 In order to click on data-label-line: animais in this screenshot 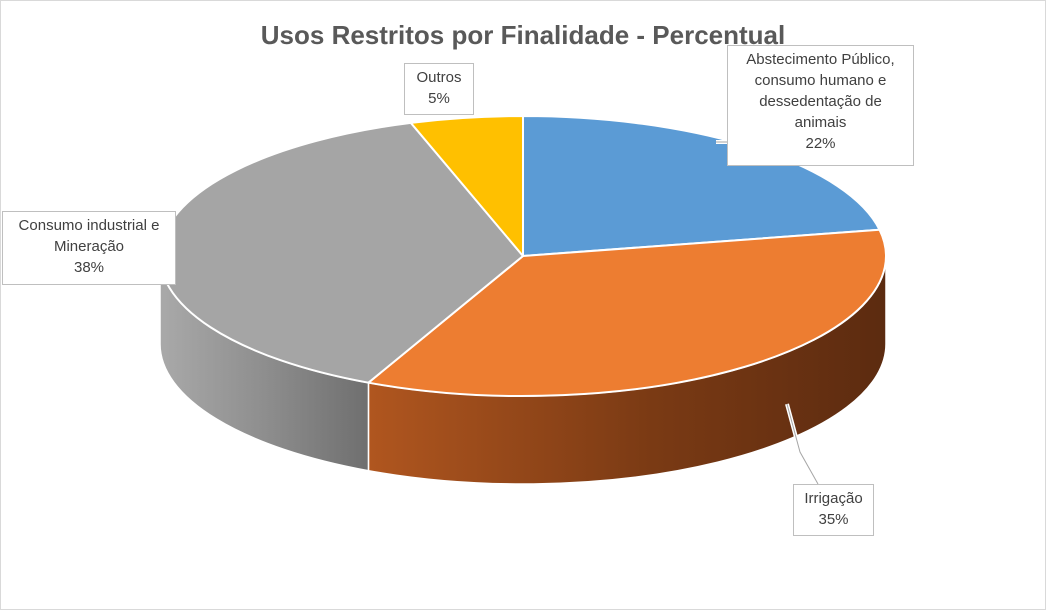, I will do `click(820, 122)`.